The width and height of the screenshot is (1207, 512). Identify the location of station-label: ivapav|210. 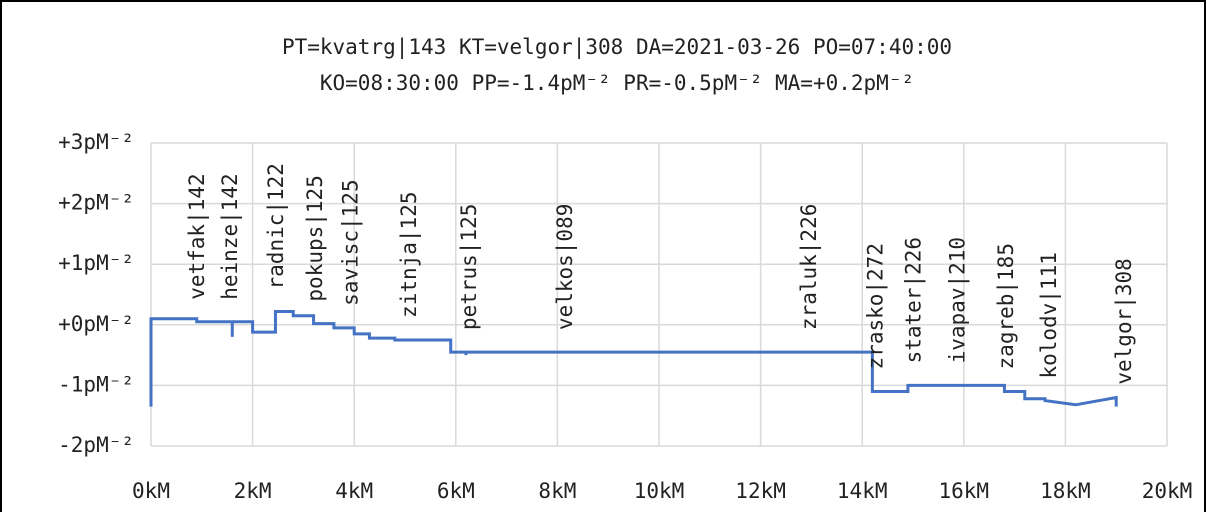
(958, 300).